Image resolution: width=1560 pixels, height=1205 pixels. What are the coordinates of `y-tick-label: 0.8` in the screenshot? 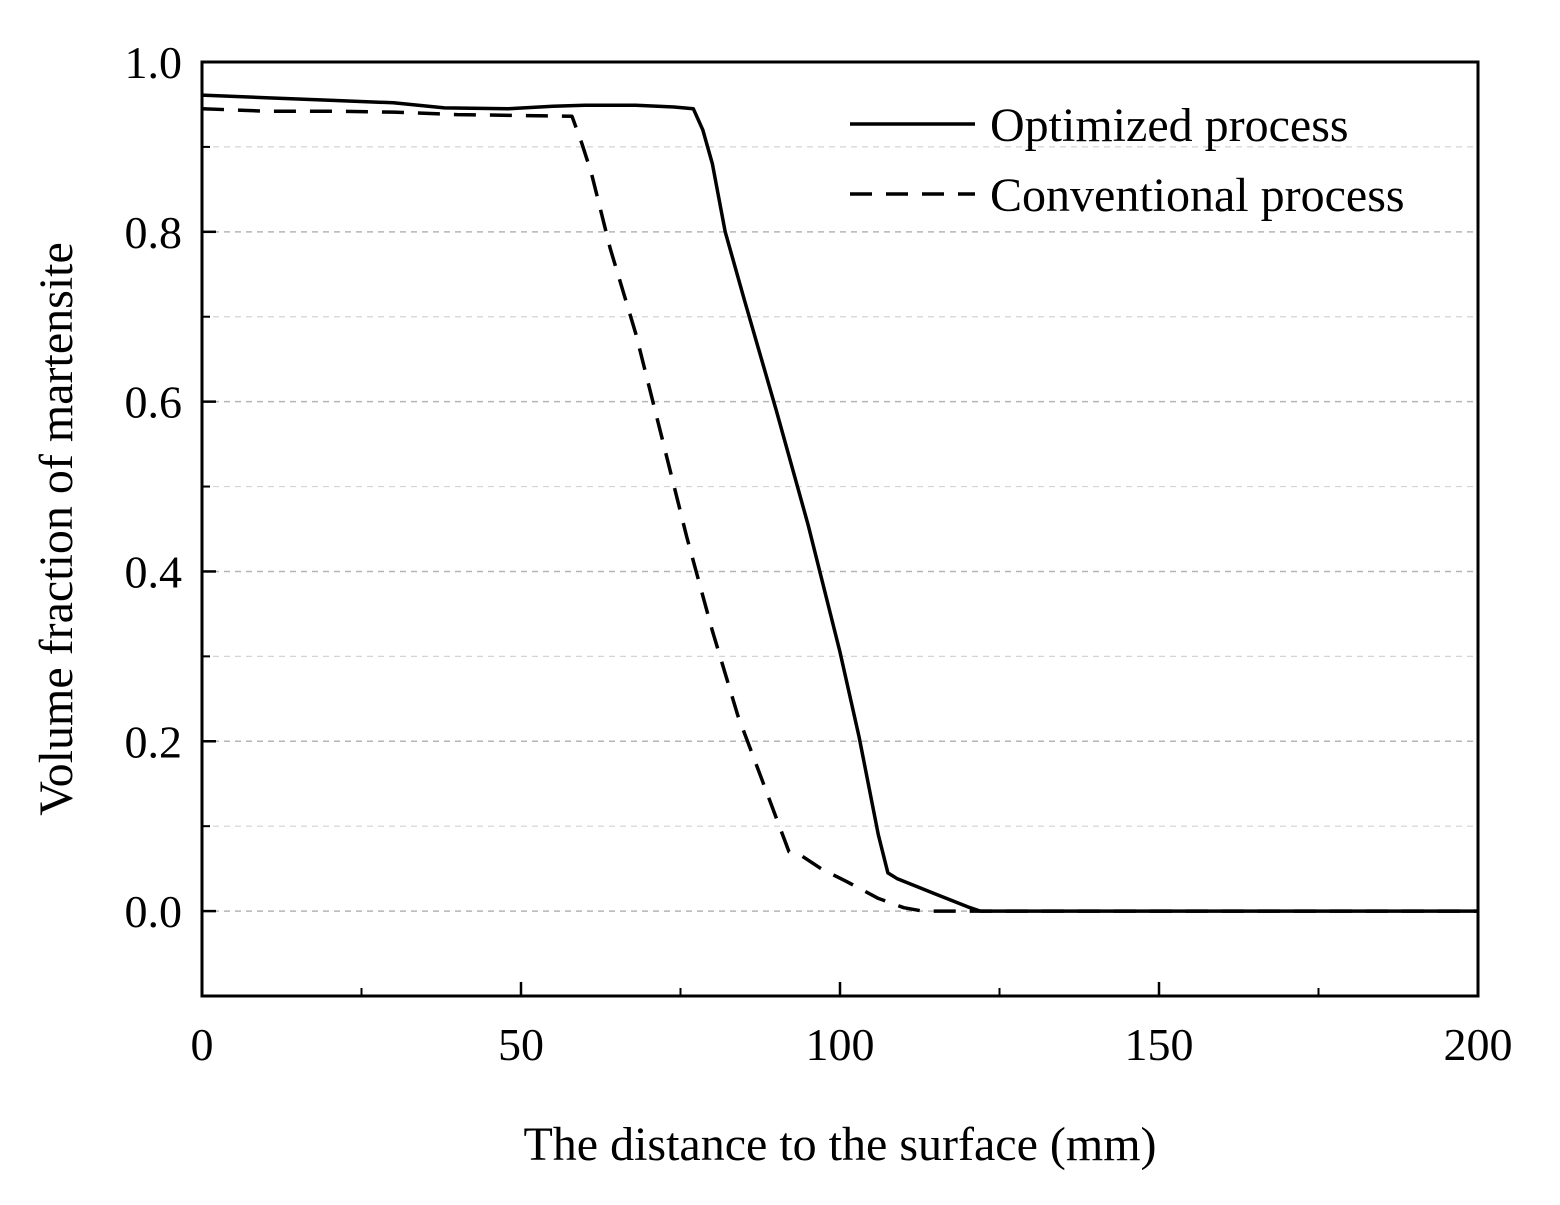 It's located at (154, 232).